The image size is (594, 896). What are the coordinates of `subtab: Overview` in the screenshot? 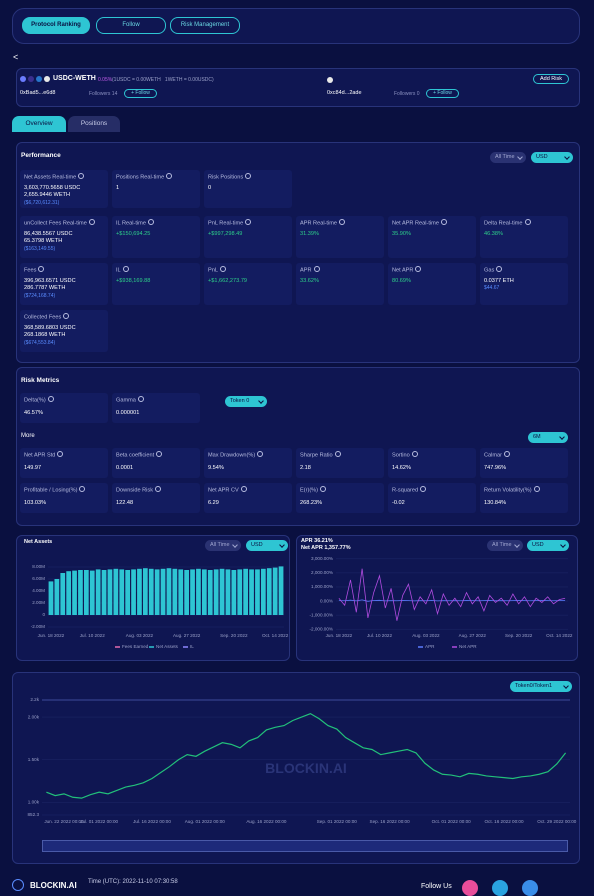 It's located at (39, 124).